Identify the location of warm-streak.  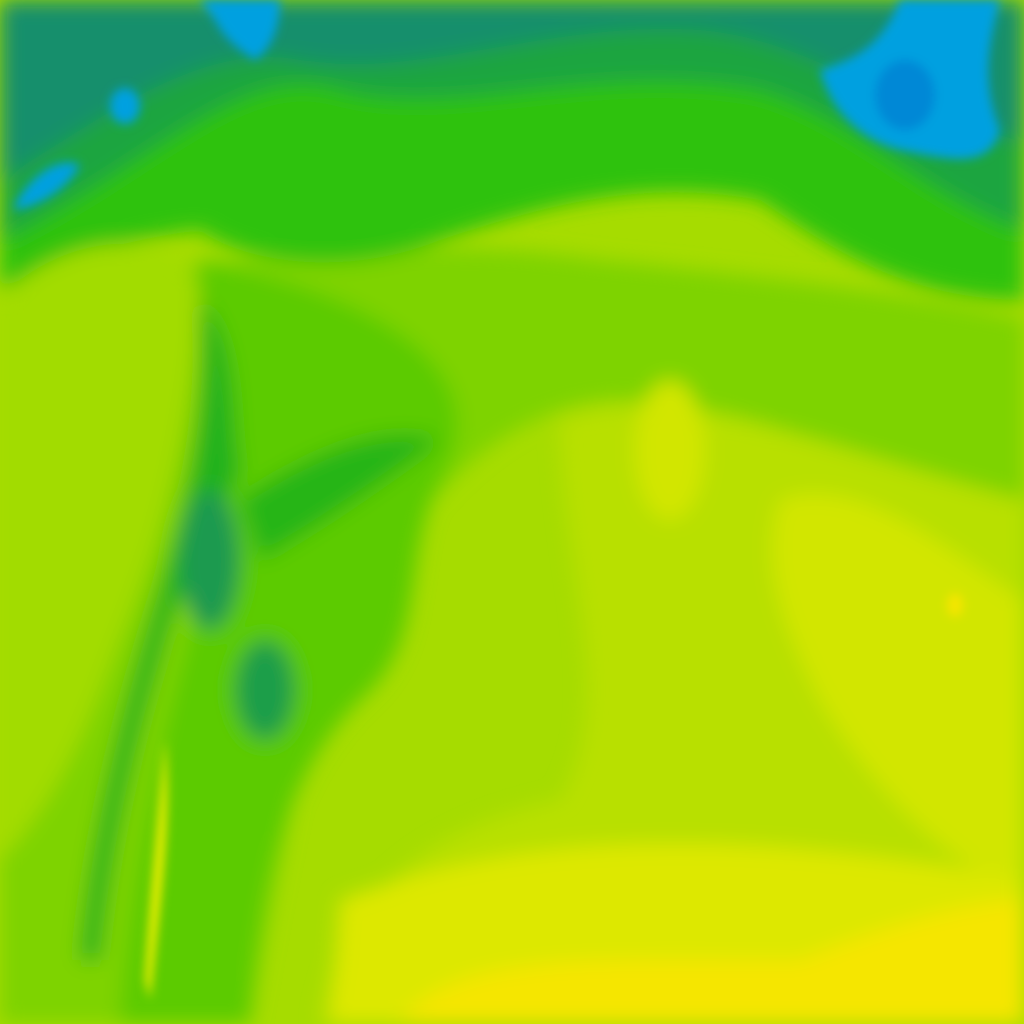
(156, 870).